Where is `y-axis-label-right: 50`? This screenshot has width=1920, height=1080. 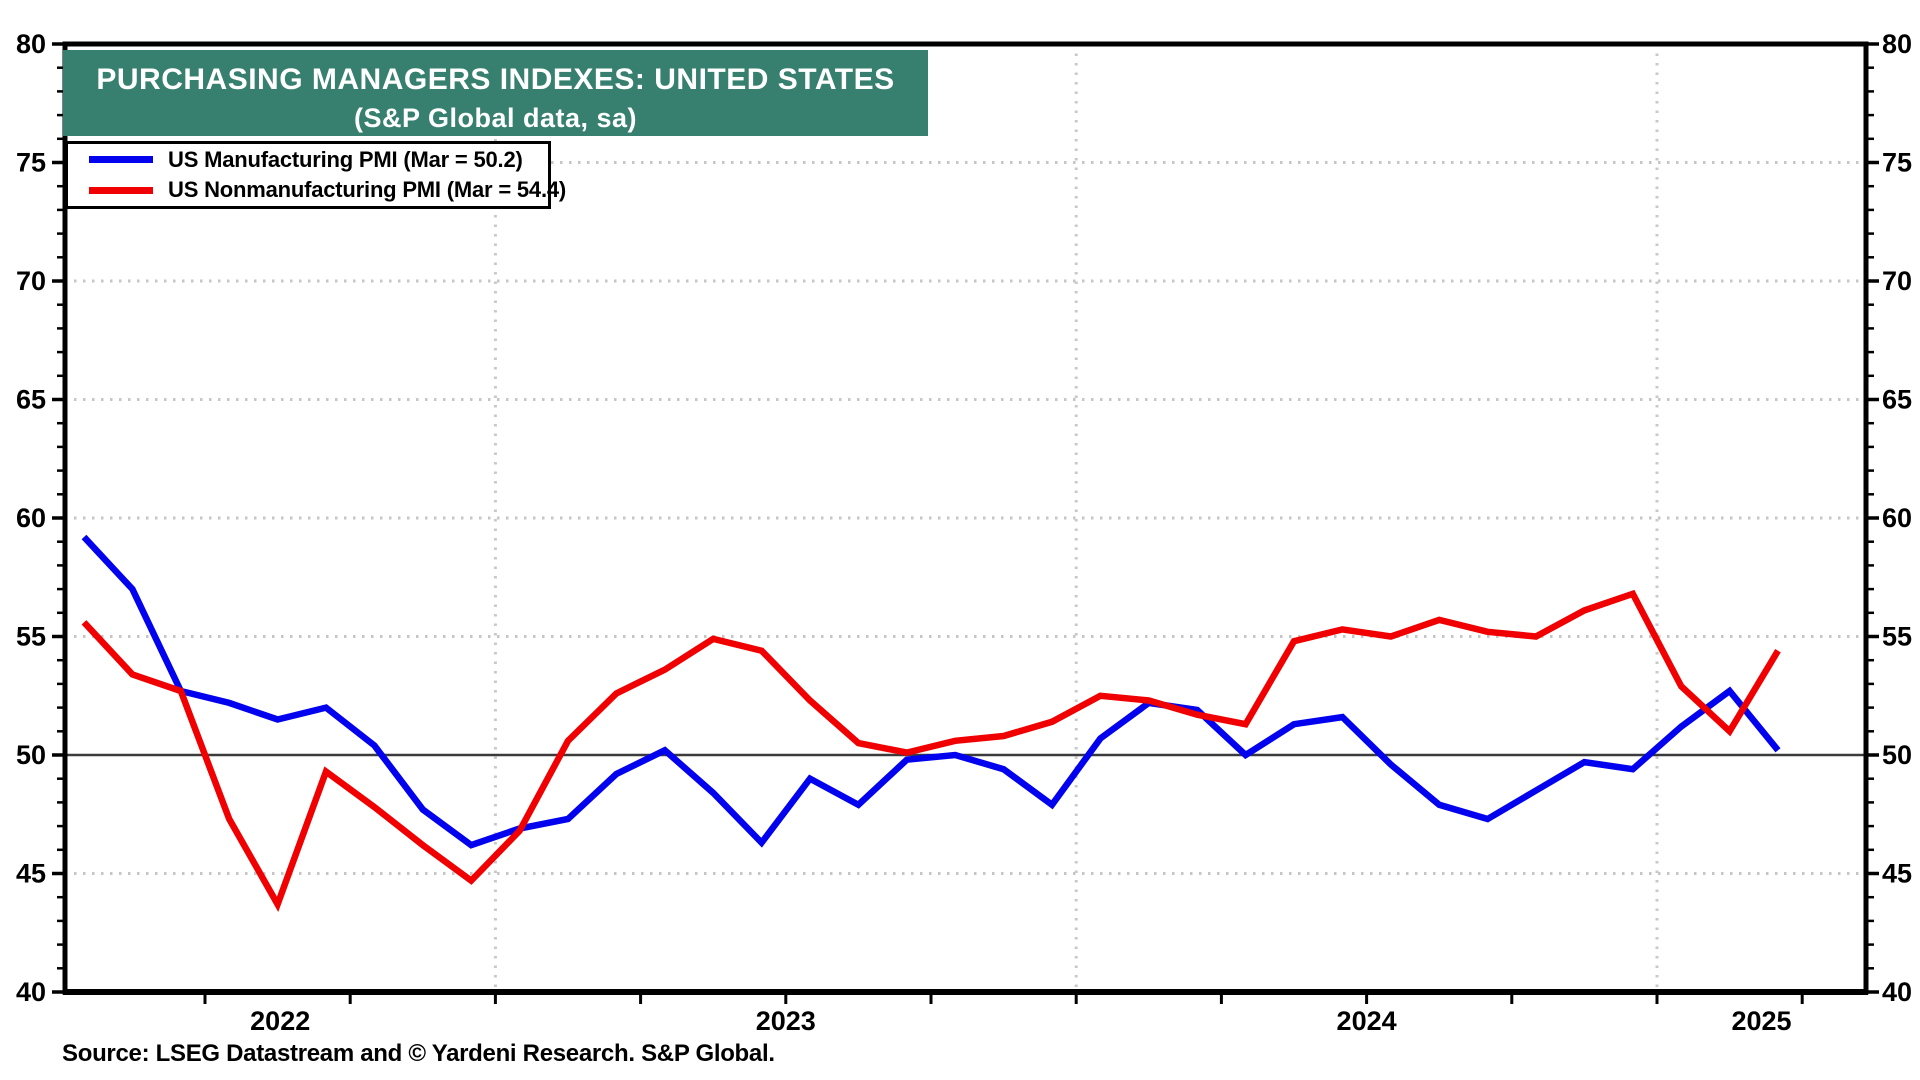
y-axis-label-right: 50 is located at coordinates (1897, 755).